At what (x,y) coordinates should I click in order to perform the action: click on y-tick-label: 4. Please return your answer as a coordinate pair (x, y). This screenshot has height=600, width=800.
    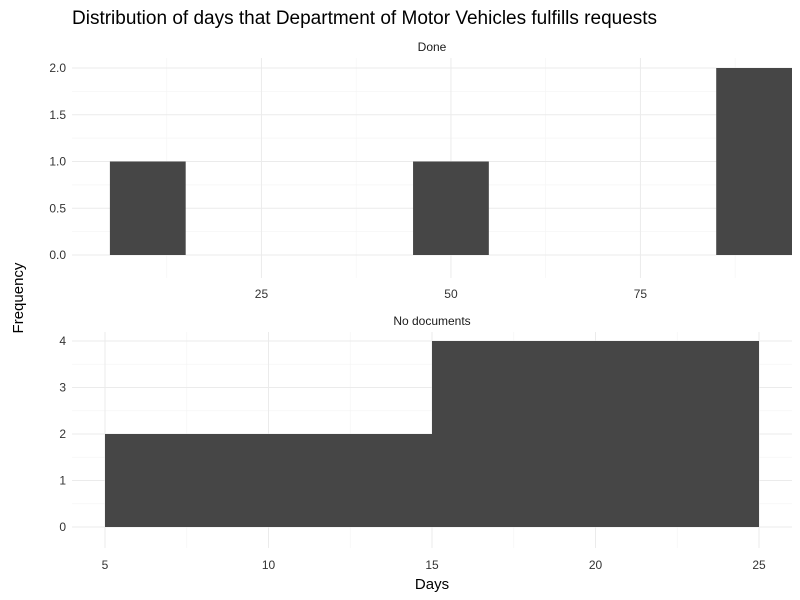
    Looking at the image, I should click on (62, 341).